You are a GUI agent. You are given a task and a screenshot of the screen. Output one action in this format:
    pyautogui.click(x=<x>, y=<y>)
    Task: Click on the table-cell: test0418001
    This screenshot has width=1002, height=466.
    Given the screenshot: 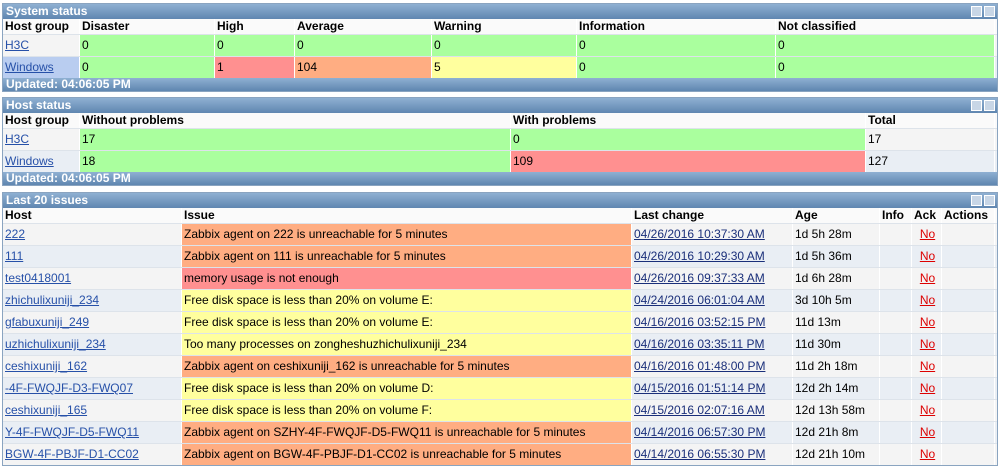 What is the action you would take?
    pyautogui.click(x=92, y=278)
    